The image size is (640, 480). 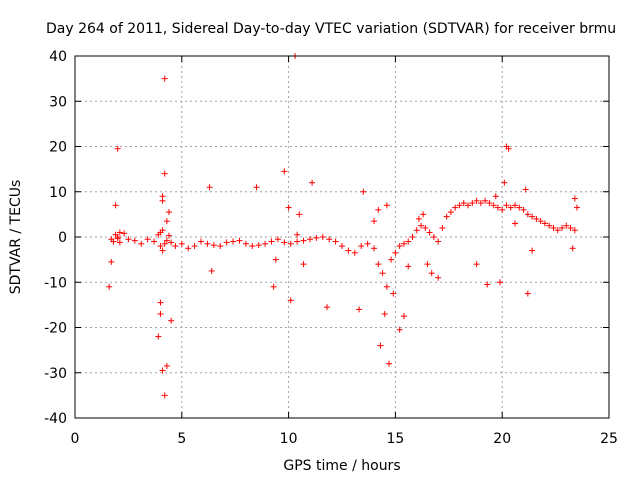 What do you see at coordinates (395, 439) in the screenshot?
I see `x-tick-label: 15` at bounding box center [395, 439].